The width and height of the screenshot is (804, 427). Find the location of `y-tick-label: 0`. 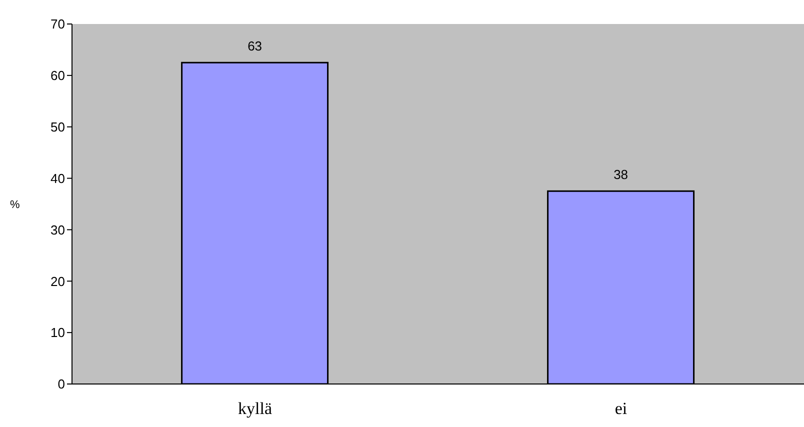

y-tick-label: 0 is located at coordinates (61, 384).